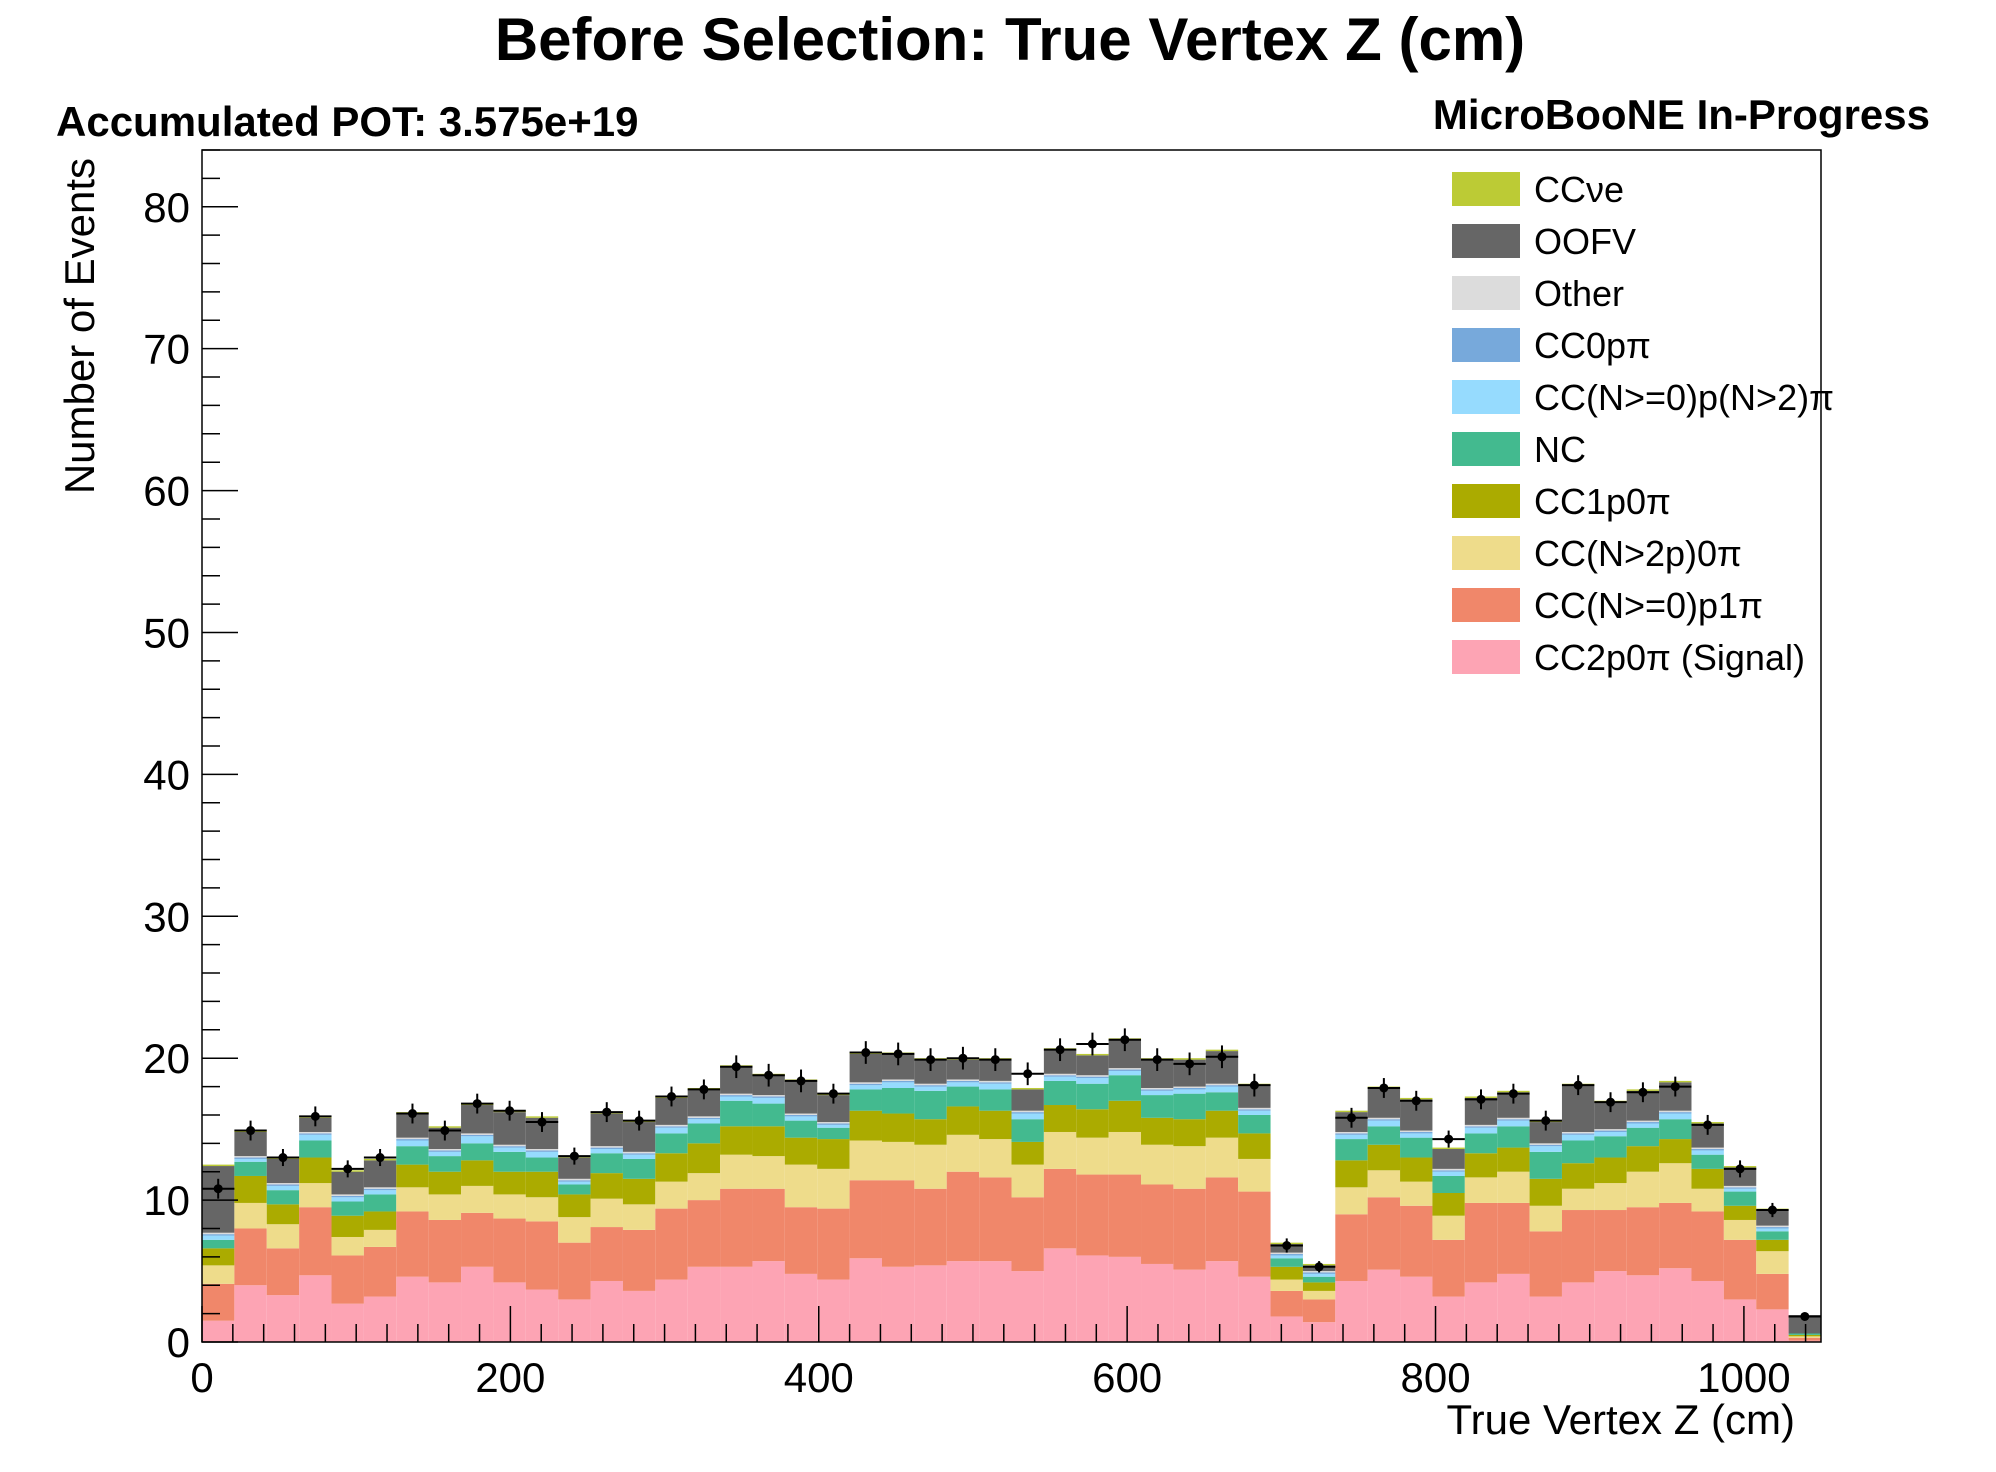  I want to click on x-axis: 0 200 400 600 800 1000, so click(998, 1353).